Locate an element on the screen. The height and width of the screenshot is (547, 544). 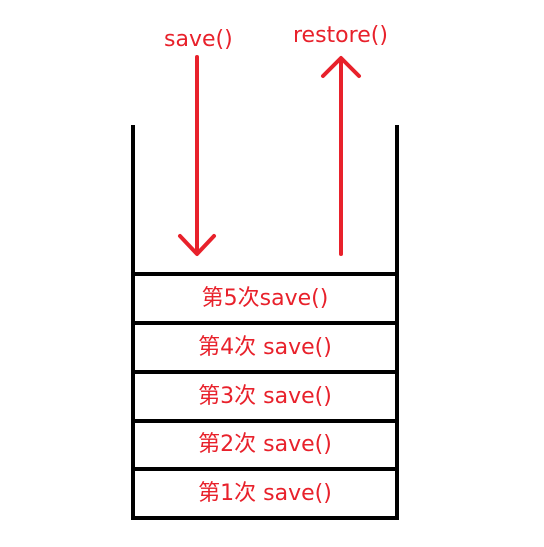
save-arrow is located at coordinates (197, 155).